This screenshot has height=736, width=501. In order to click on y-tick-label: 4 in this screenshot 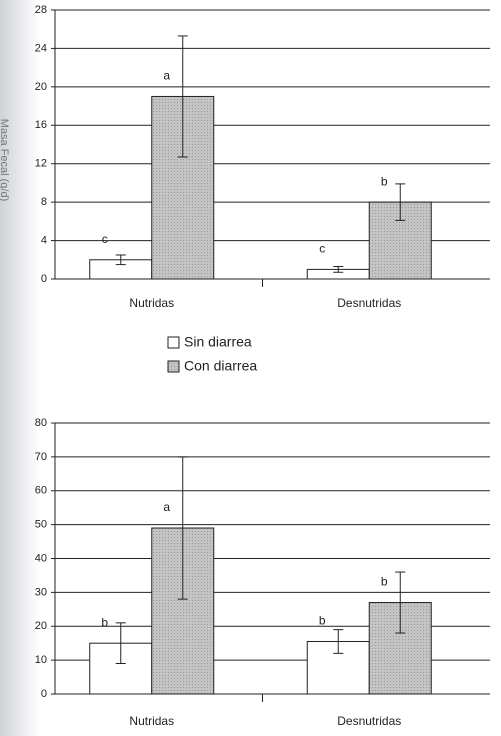, I will do `click(44, 240)`.